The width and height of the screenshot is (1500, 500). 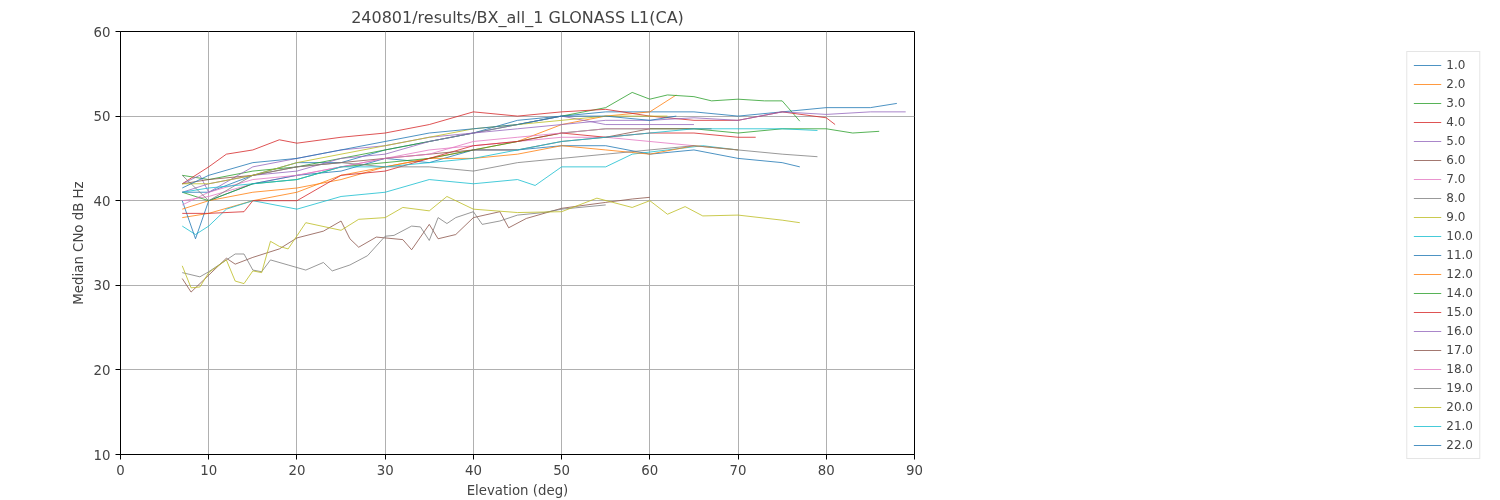 I want to click on legend-label: 2.0, so click(x=1456, y=84).